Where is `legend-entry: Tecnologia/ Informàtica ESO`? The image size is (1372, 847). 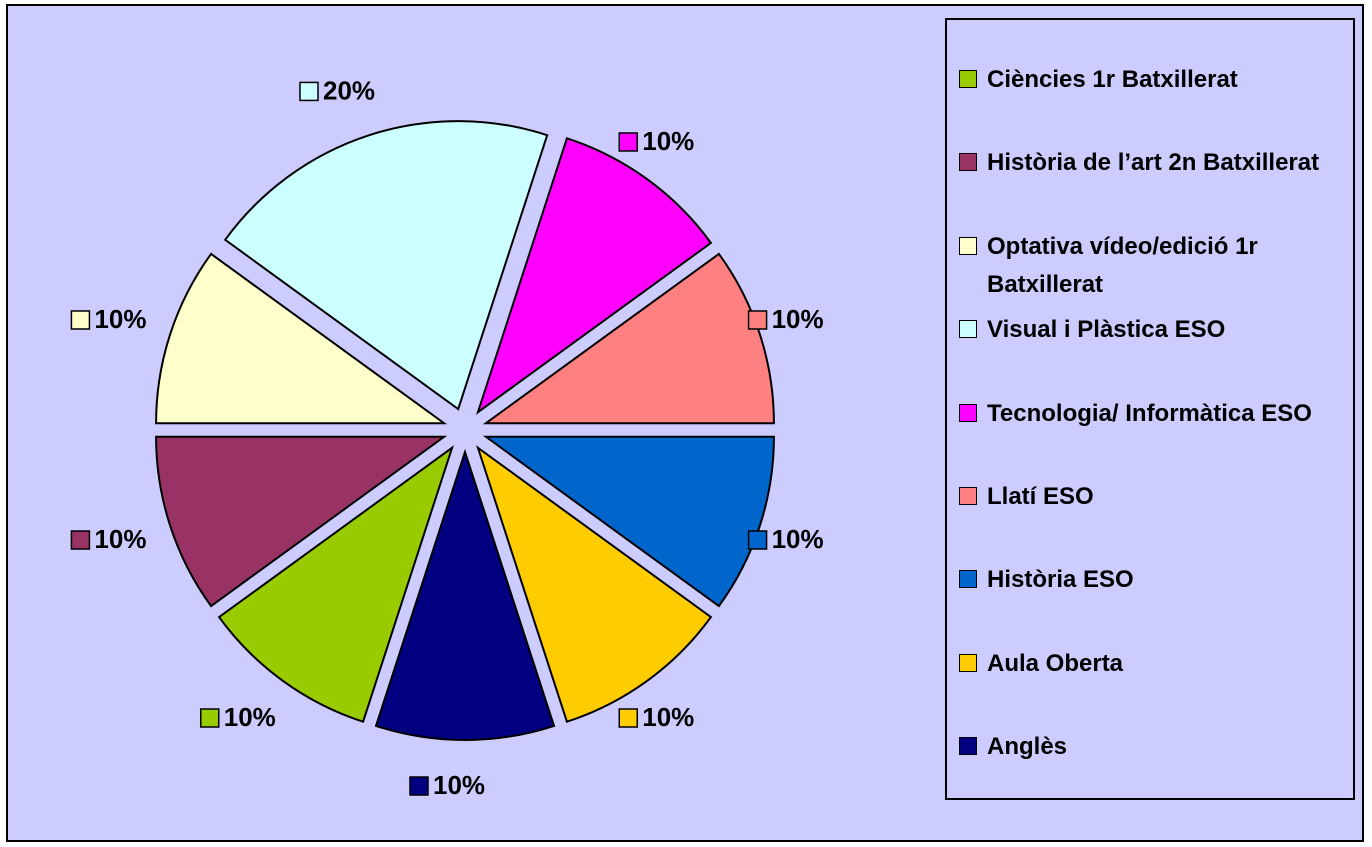
legend-entry: Tecnologia/ Informàtica ESO is located at coordinates (1152, 414).